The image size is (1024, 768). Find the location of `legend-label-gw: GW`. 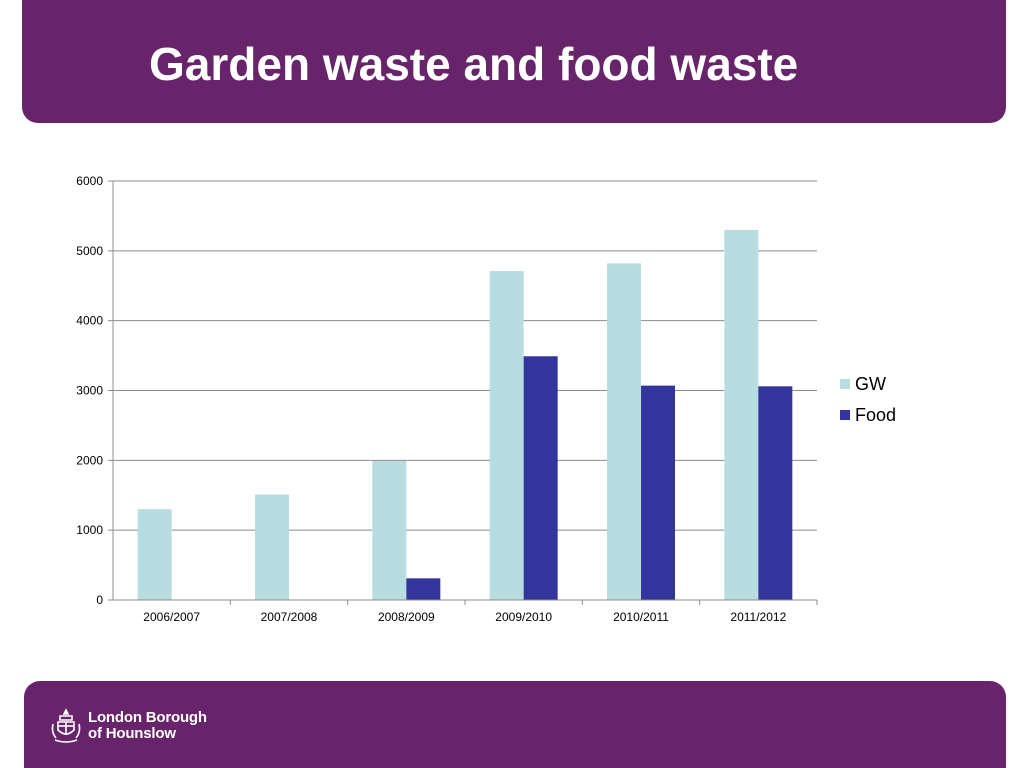

legend-label-gw: GW is located at coordinates (870, 384).